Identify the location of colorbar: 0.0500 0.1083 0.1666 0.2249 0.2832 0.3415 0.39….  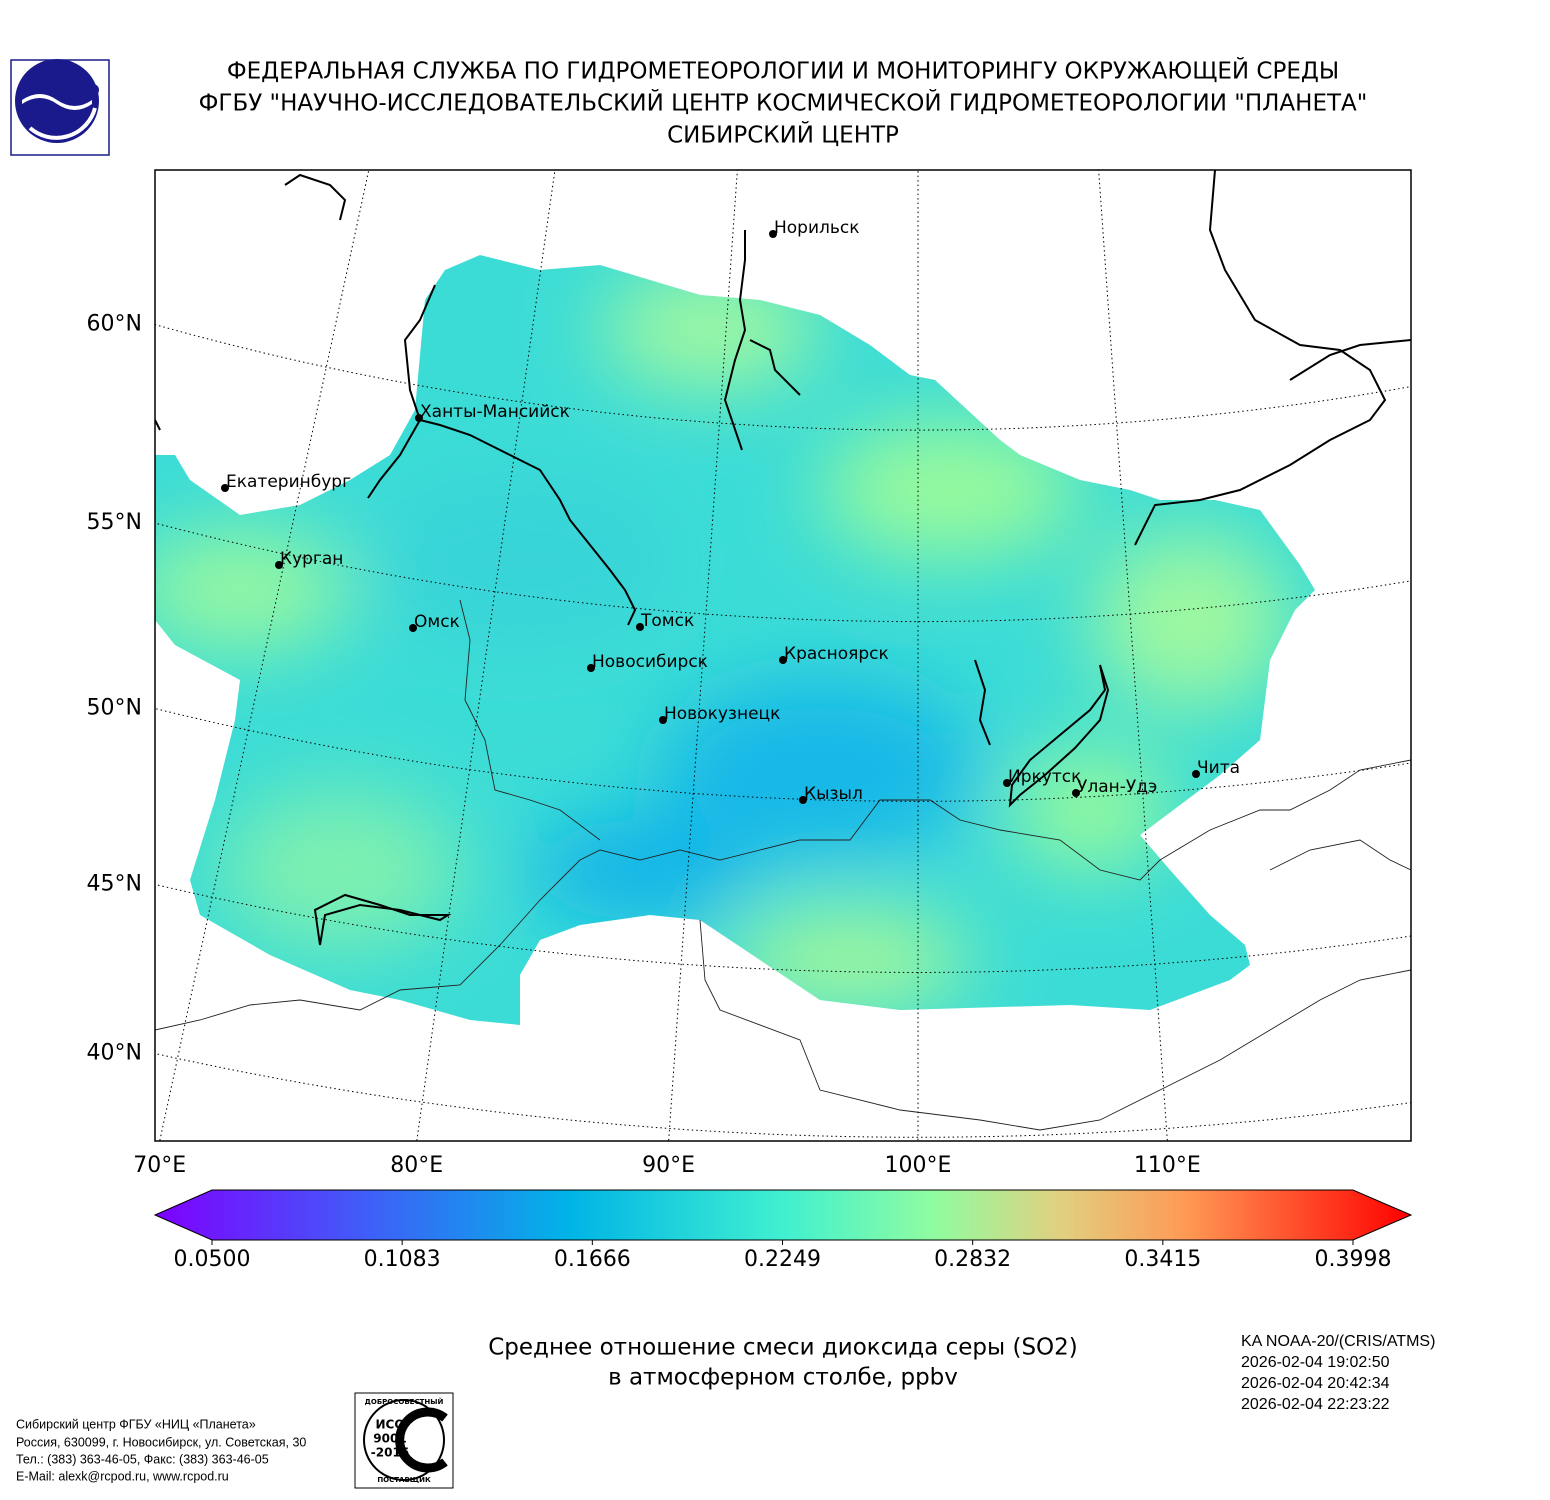
(783, 1230).